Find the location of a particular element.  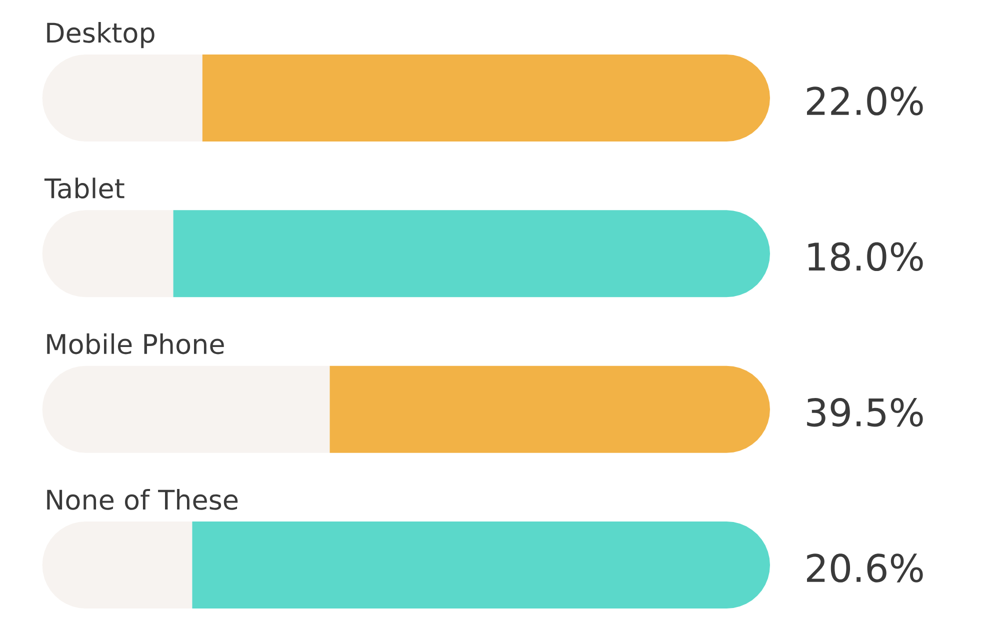

data-label: 20.6% is located at coordinates (864, 568).